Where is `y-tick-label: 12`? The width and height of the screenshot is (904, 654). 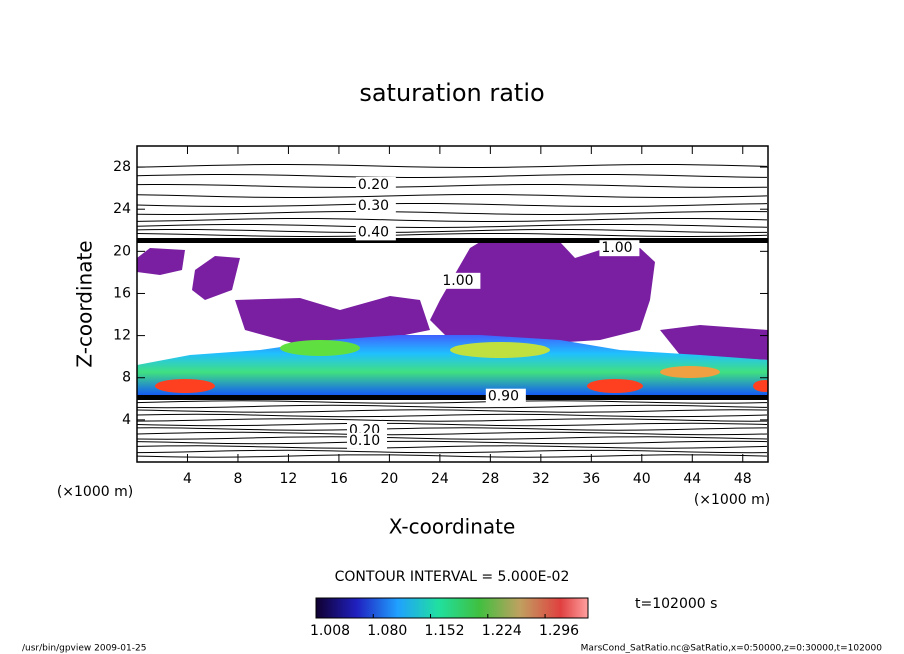 y-tick-label: 12 is located at coordinates (122, 336).